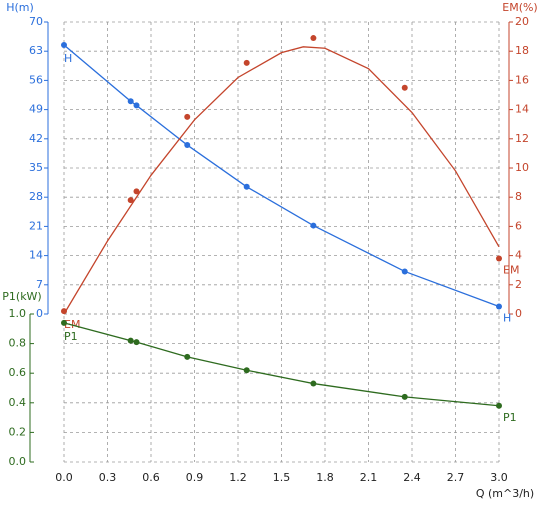 This screenshot has height=508, width=540. What do you see at coordinates (522, 138) in the screenshot?
I see `y2-tick-label: 12` at bounding box center [522, 138].